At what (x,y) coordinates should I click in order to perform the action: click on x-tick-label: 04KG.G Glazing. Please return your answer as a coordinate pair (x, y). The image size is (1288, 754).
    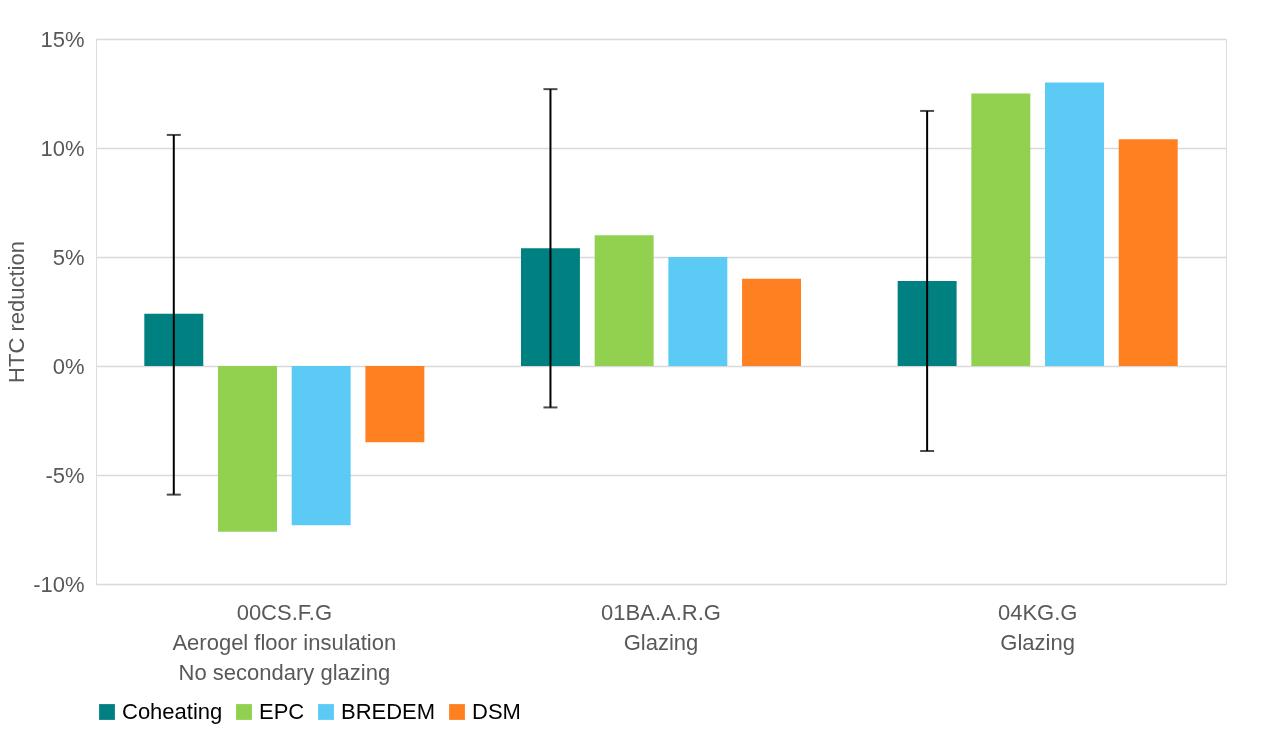
    Looking at the image, I should click on (1037, 627).